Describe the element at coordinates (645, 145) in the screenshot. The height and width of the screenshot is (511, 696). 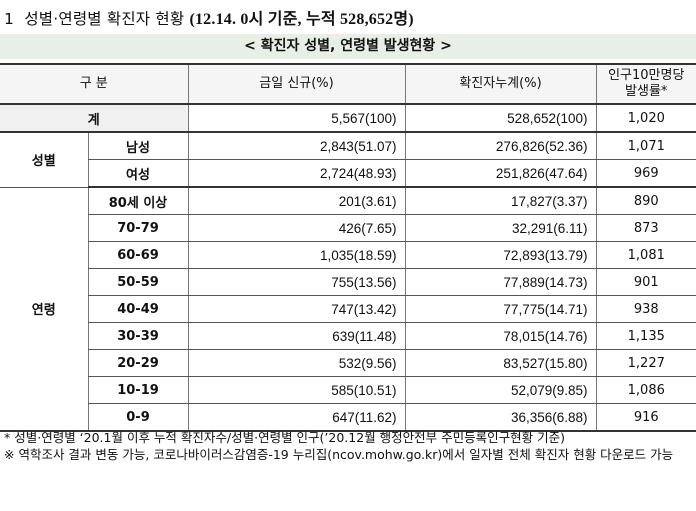
I see `row-rate: 1,071` at that location.